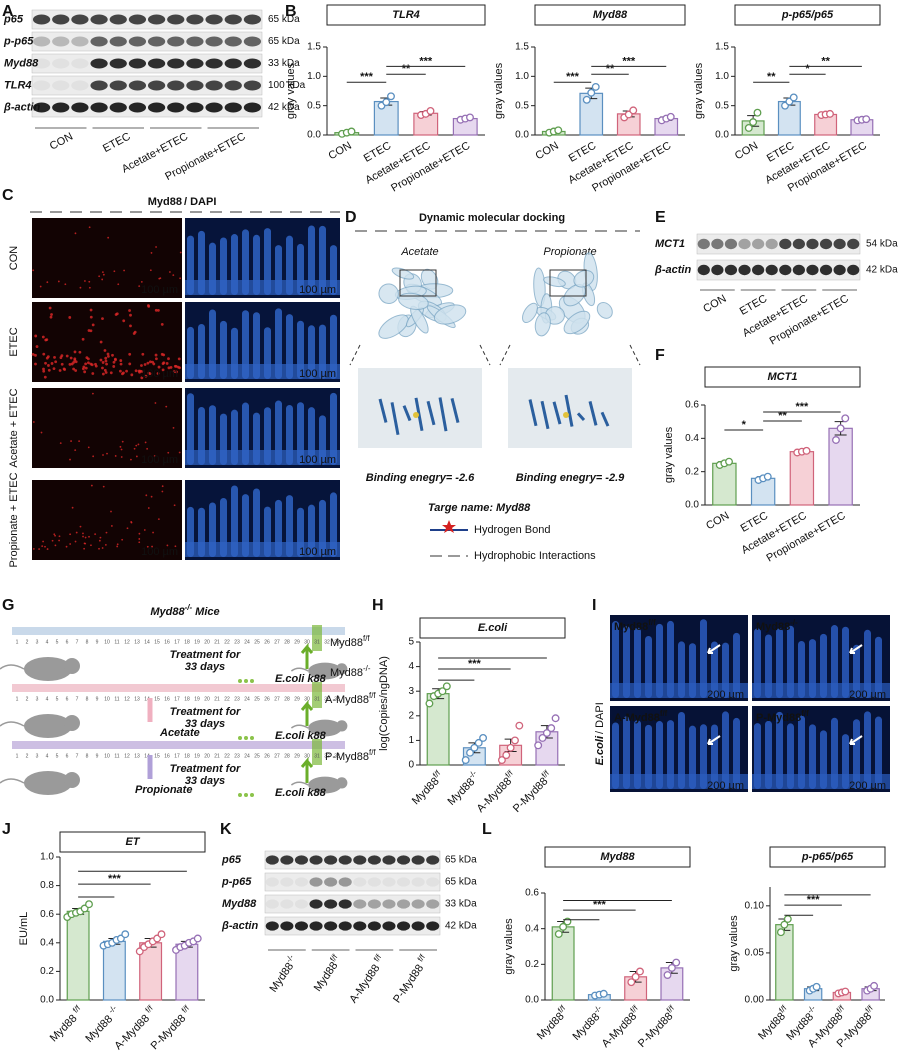 The image size is (900, 1061). What do you see at coordinates (411, 740) in the screenshot?
I see `y-tick-label: 1` at bounding box center [411, 740].